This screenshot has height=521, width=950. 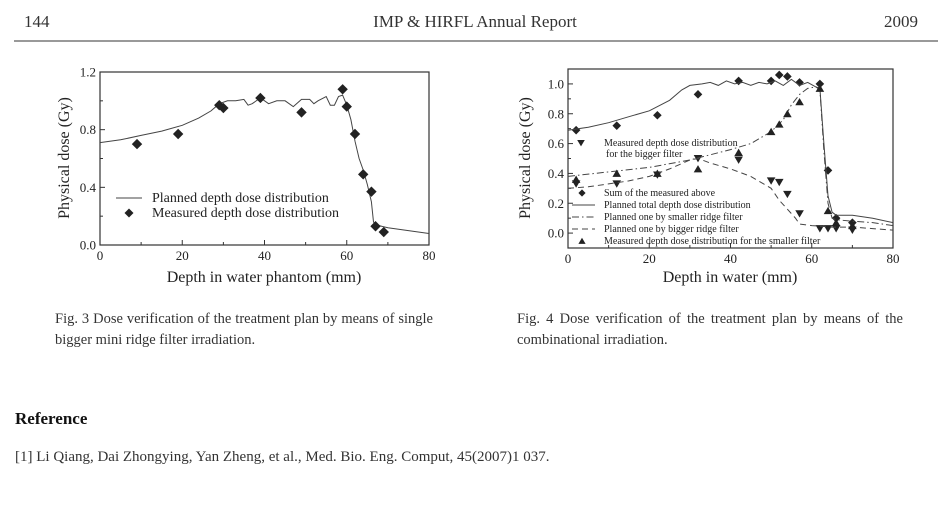 What do you see at coordinates (429, 255) in the screenshot?
I see `x-tick-label: 80` at bounding box center [429, 255].